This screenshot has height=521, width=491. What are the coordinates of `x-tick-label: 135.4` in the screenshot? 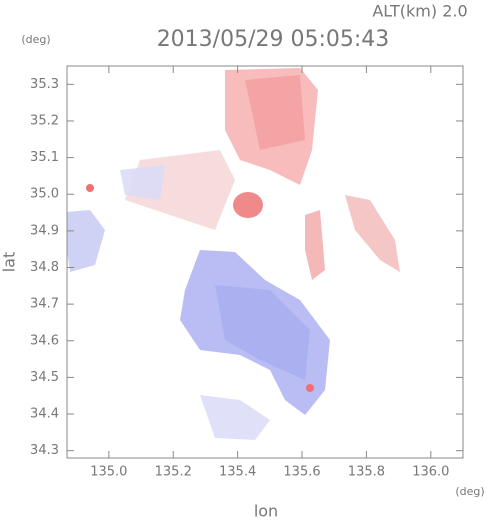 It's located at (237, 472).